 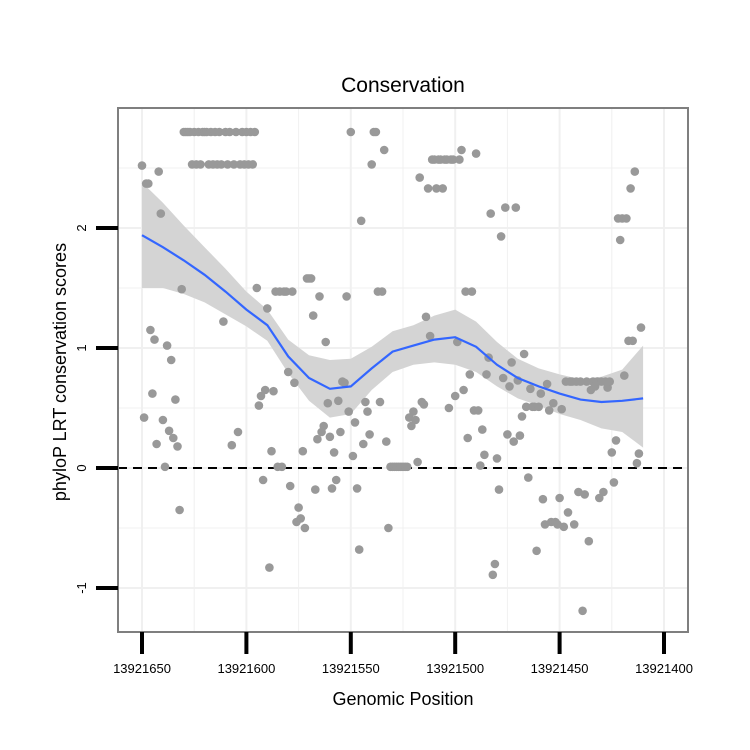 What do you see at coordinates (246, 668) in the screenshot?
I see `x-tick-label: 13921600` at bounding box center [246, 668].